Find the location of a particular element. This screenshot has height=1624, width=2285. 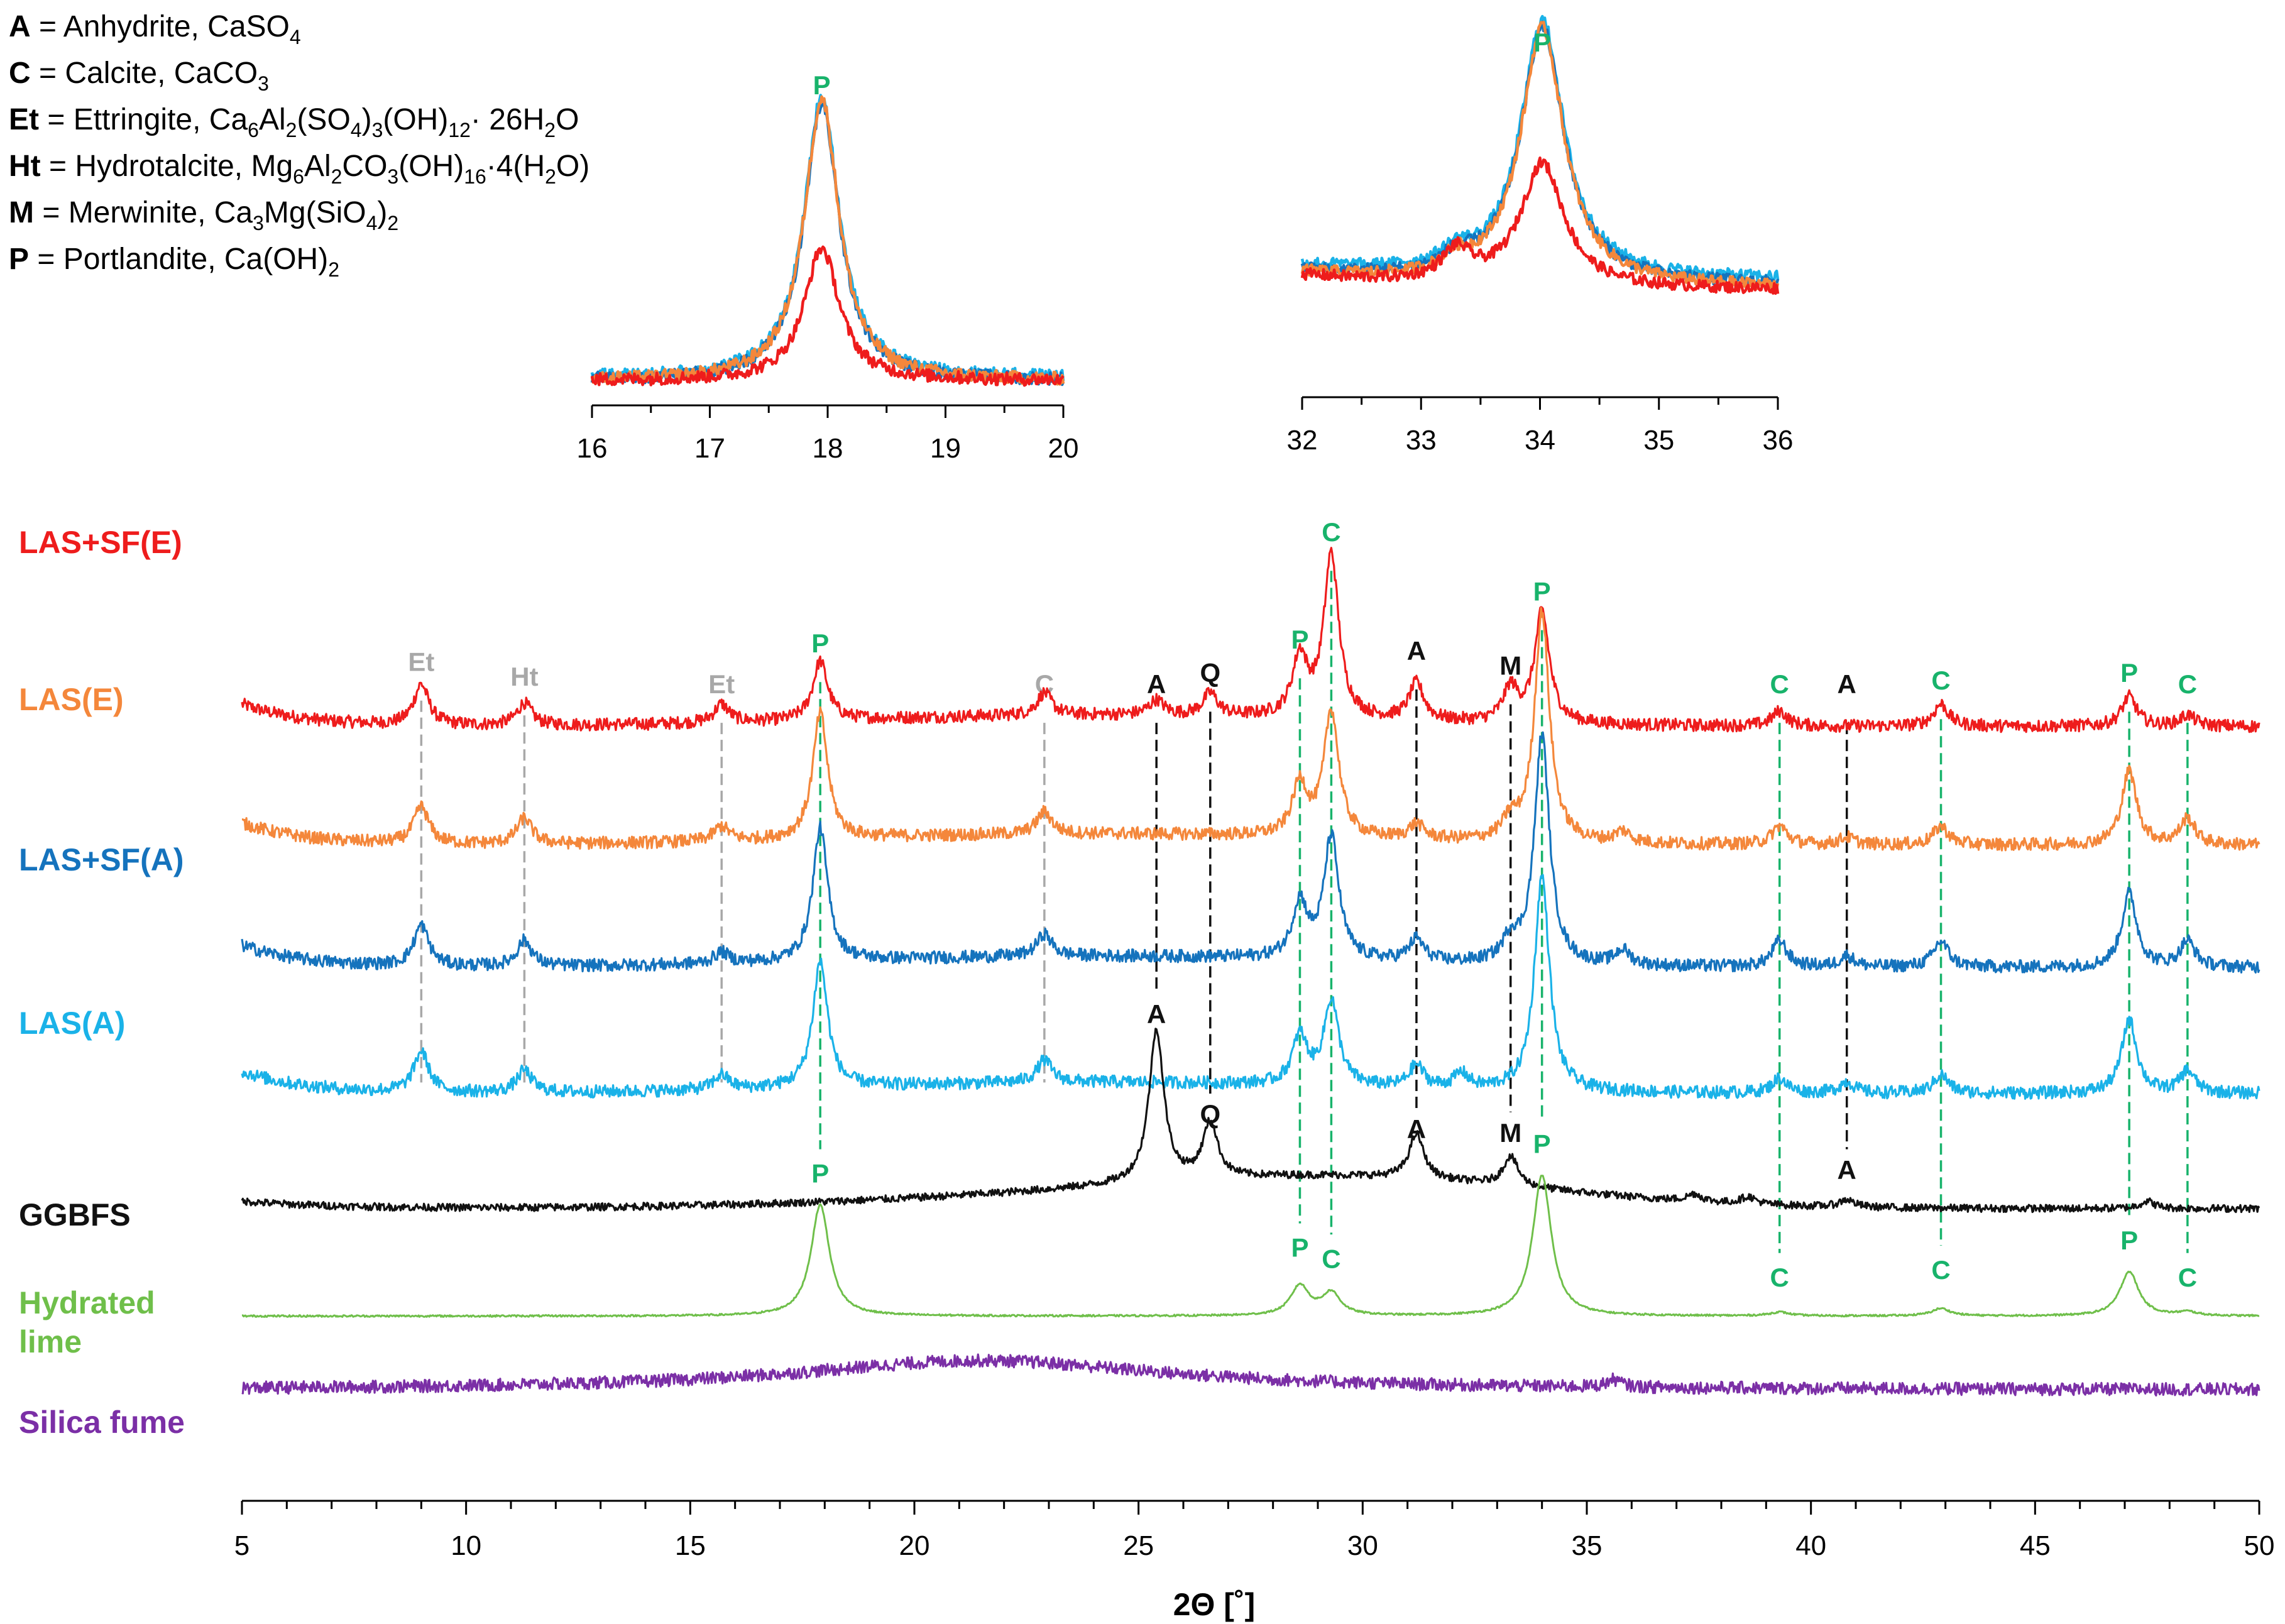

inset-1: 16 17 18 19 20 P is located at coordinates (828, 267).